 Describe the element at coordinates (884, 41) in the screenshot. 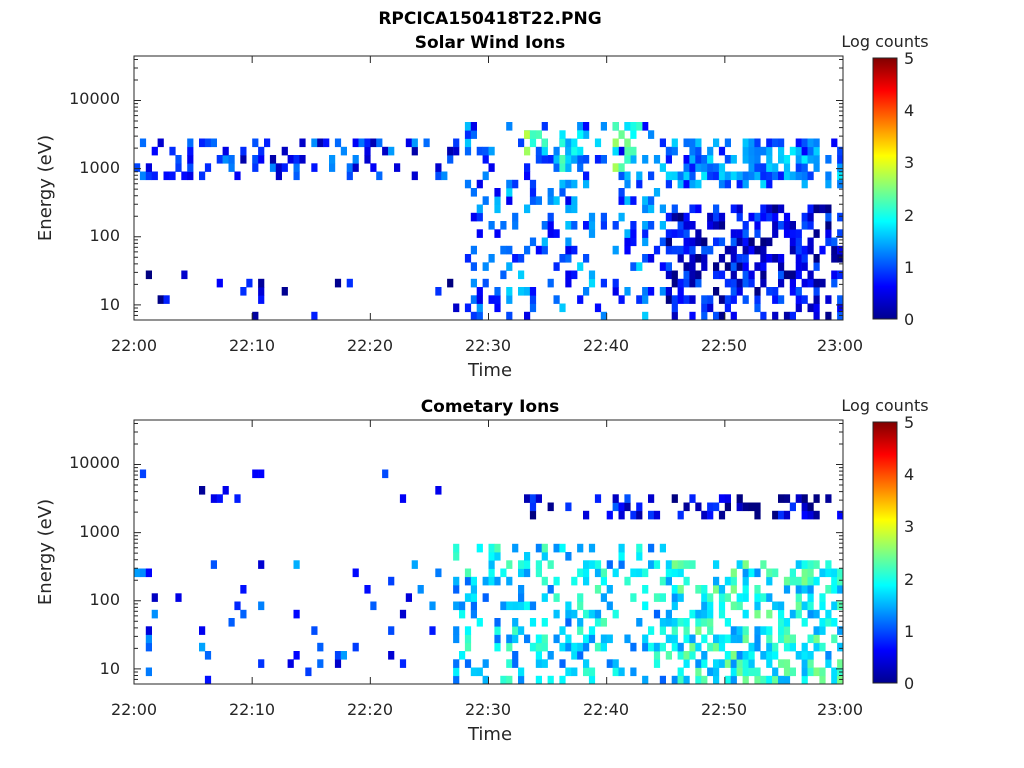

I see `colorbar-label: Log counts` at that location.